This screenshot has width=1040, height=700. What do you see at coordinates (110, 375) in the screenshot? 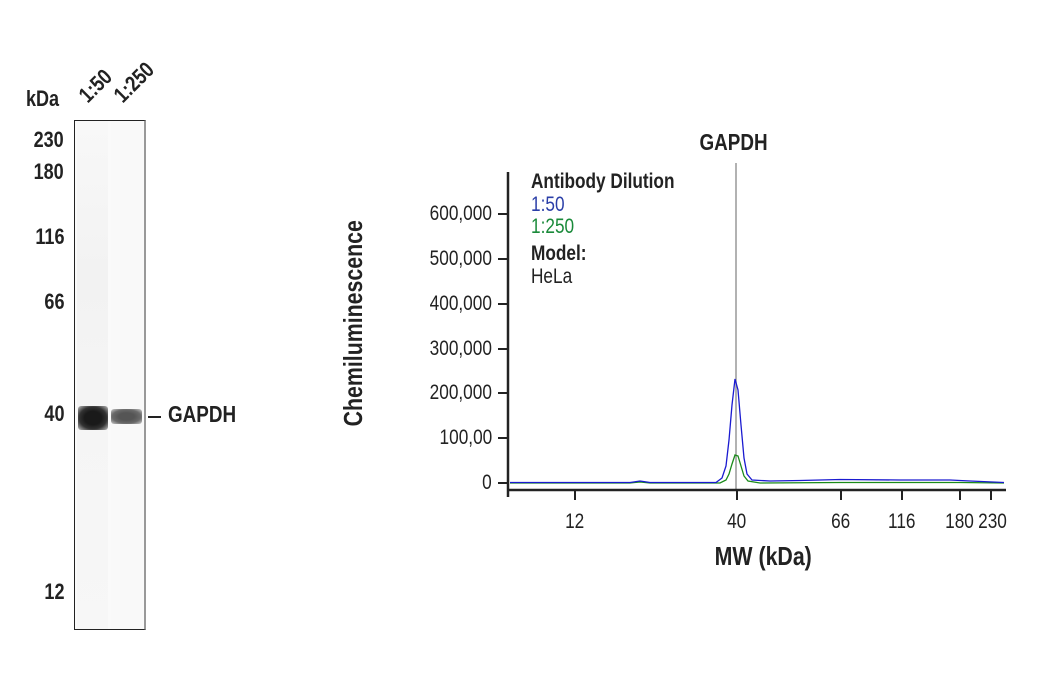
I see `blot-image` at bounding box center [110, 375].